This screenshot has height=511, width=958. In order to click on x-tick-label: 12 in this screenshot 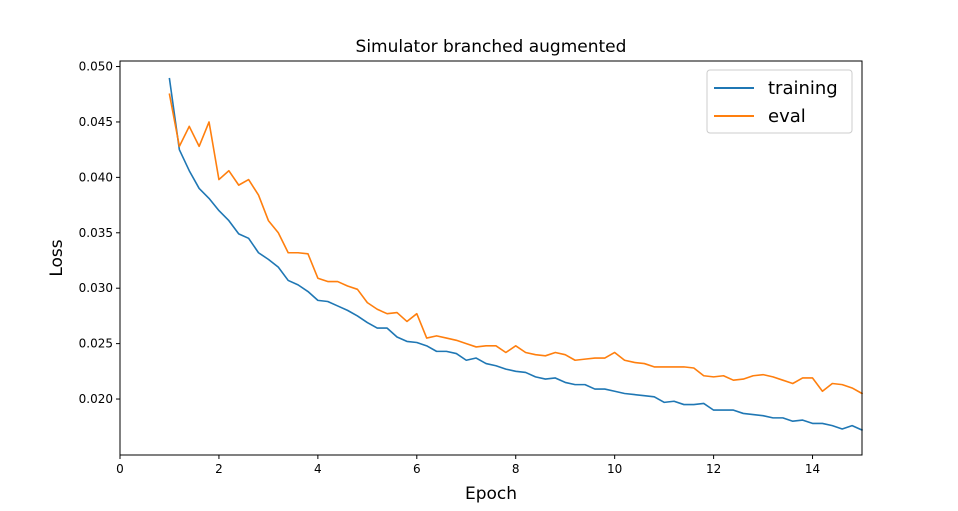, I will do `click(713, 469)`.